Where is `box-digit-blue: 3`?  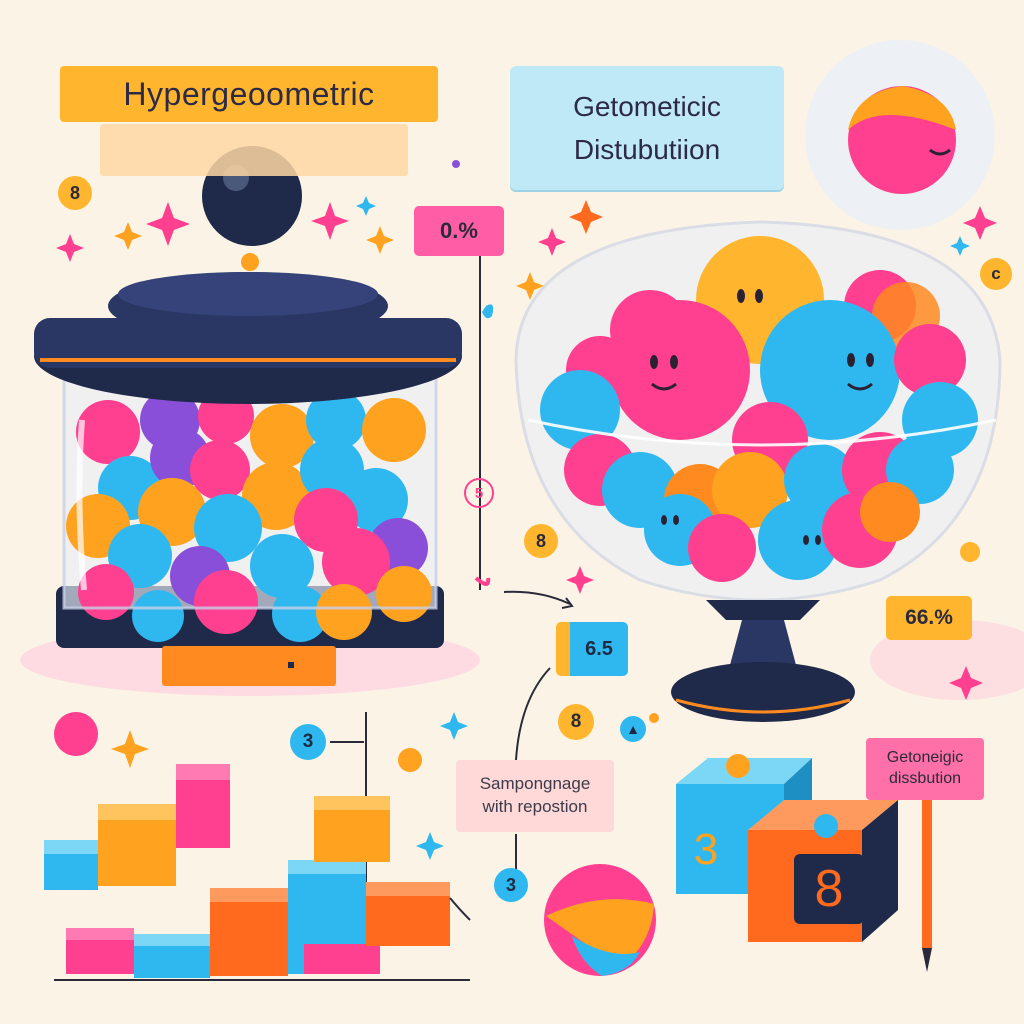 box-digit-blue: 3 is located at coordinates (706, 849).